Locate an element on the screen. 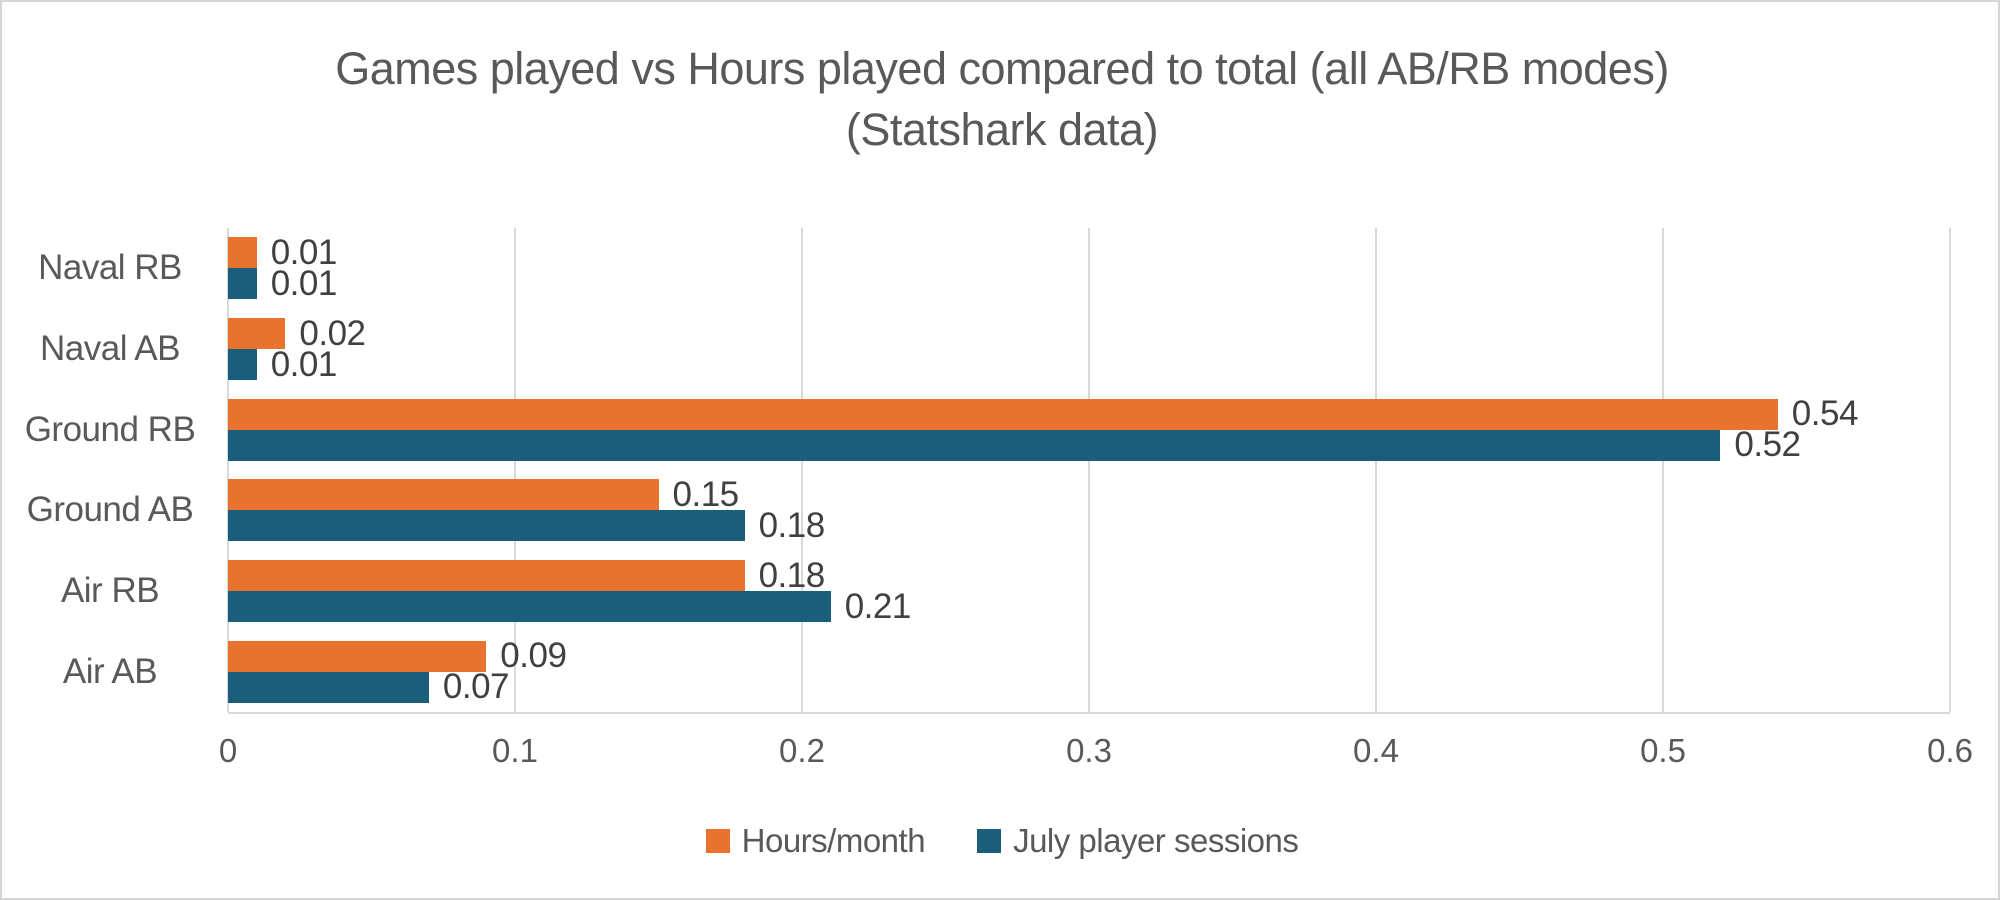 Image resolution: width=2000 pixels, height=900 pixels. legend-item-hours-month: Hours/month is located at coordinates (815, 841).